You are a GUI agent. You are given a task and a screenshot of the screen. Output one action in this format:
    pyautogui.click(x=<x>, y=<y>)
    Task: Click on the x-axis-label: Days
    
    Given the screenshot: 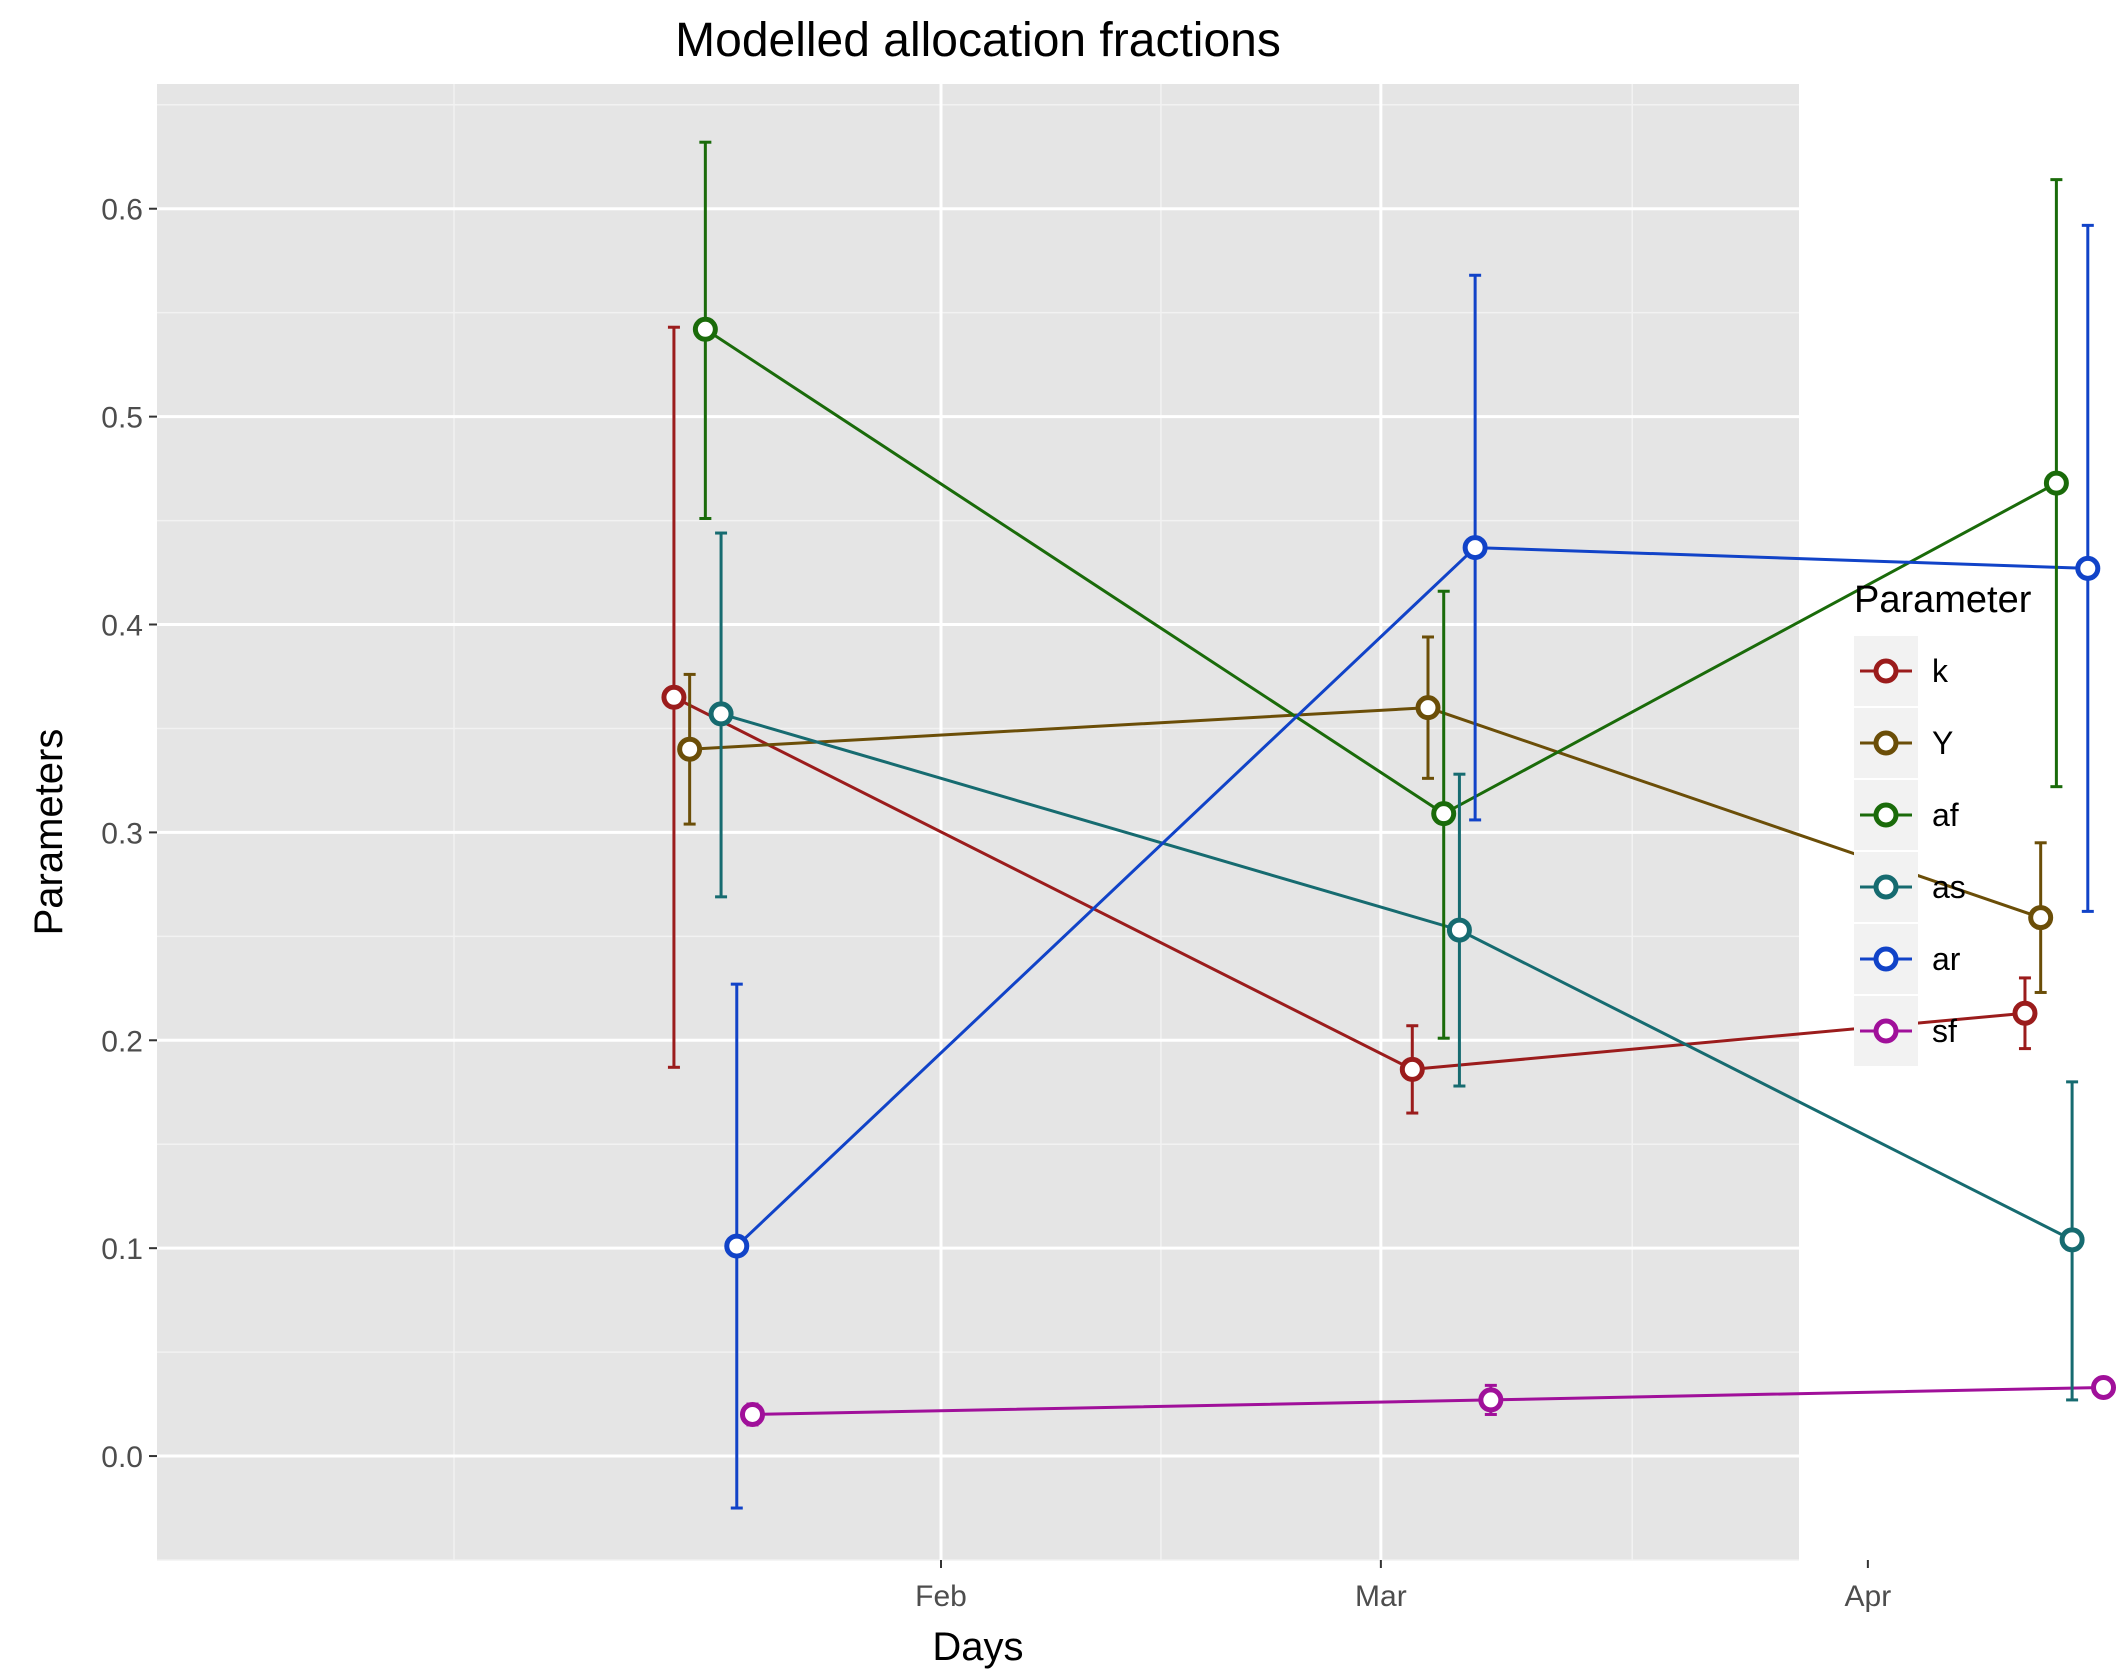 What is the action you would take?
    pyautogui.click(x=977, y=1647)
    